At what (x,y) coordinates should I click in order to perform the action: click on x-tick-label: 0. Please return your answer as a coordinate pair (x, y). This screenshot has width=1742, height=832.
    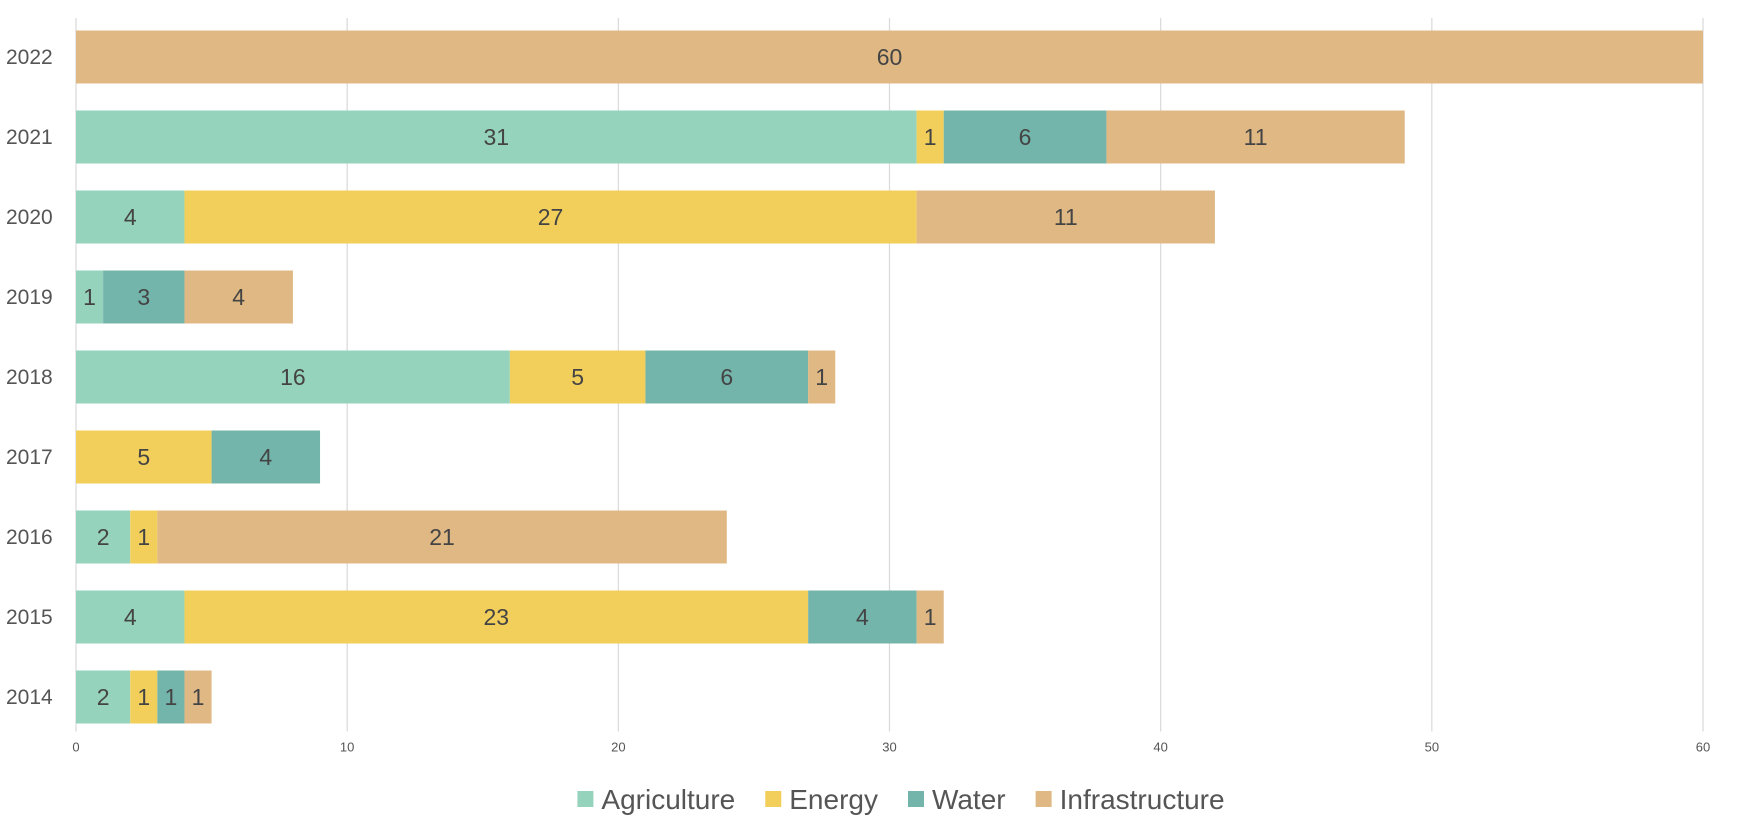
    Looking at the image, I should click on (75, 747).